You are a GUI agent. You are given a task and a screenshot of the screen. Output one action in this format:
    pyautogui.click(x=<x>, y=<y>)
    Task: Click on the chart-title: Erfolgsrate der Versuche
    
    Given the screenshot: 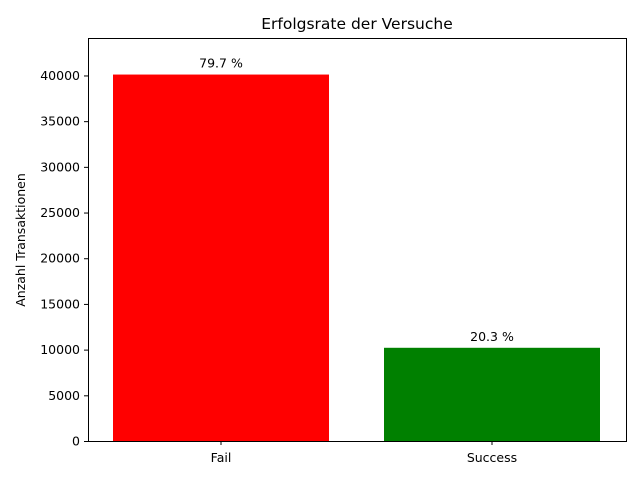 What is the action you would take?
    pyautogui.click(x=357, y=24)
    